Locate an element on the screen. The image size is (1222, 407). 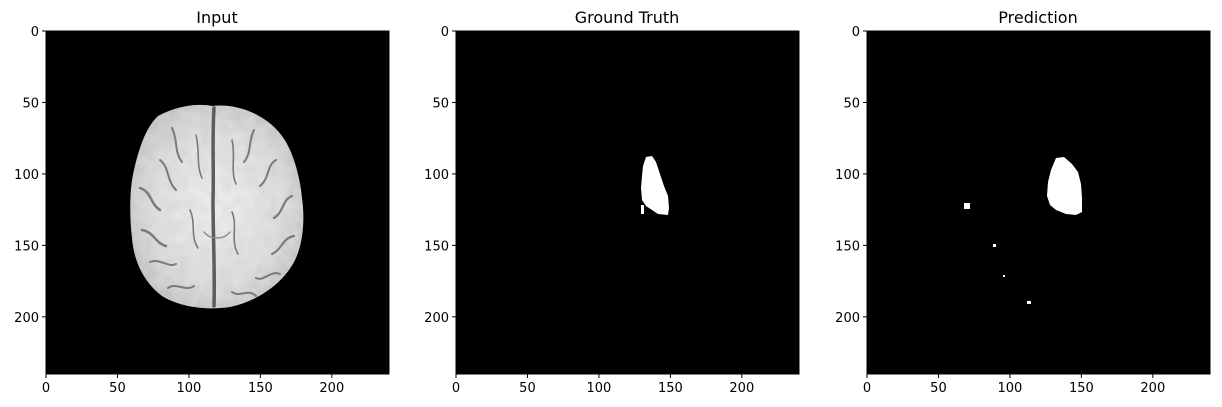
gt-lesion-fragment is located at coordinates (642, 209).